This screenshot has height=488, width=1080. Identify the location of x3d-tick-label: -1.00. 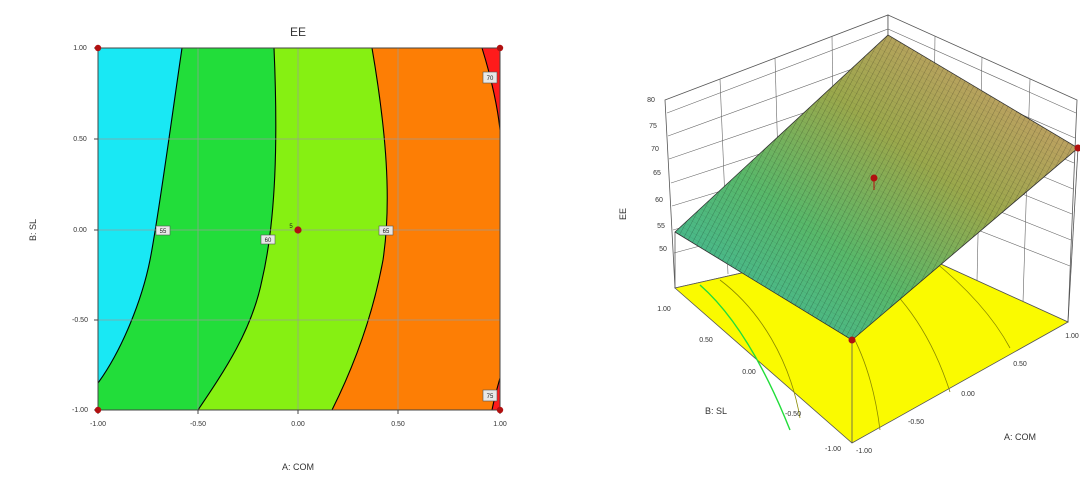
(864, 451).